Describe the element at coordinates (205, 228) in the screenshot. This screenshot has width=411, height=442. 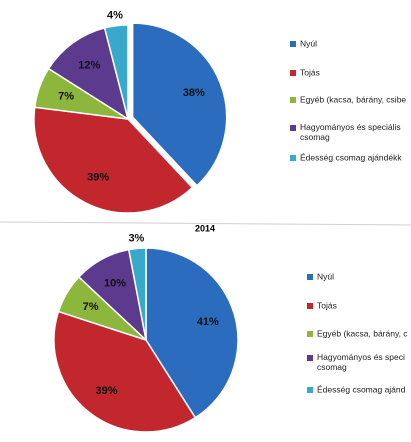
I see `chart-title: 2014` at that location.